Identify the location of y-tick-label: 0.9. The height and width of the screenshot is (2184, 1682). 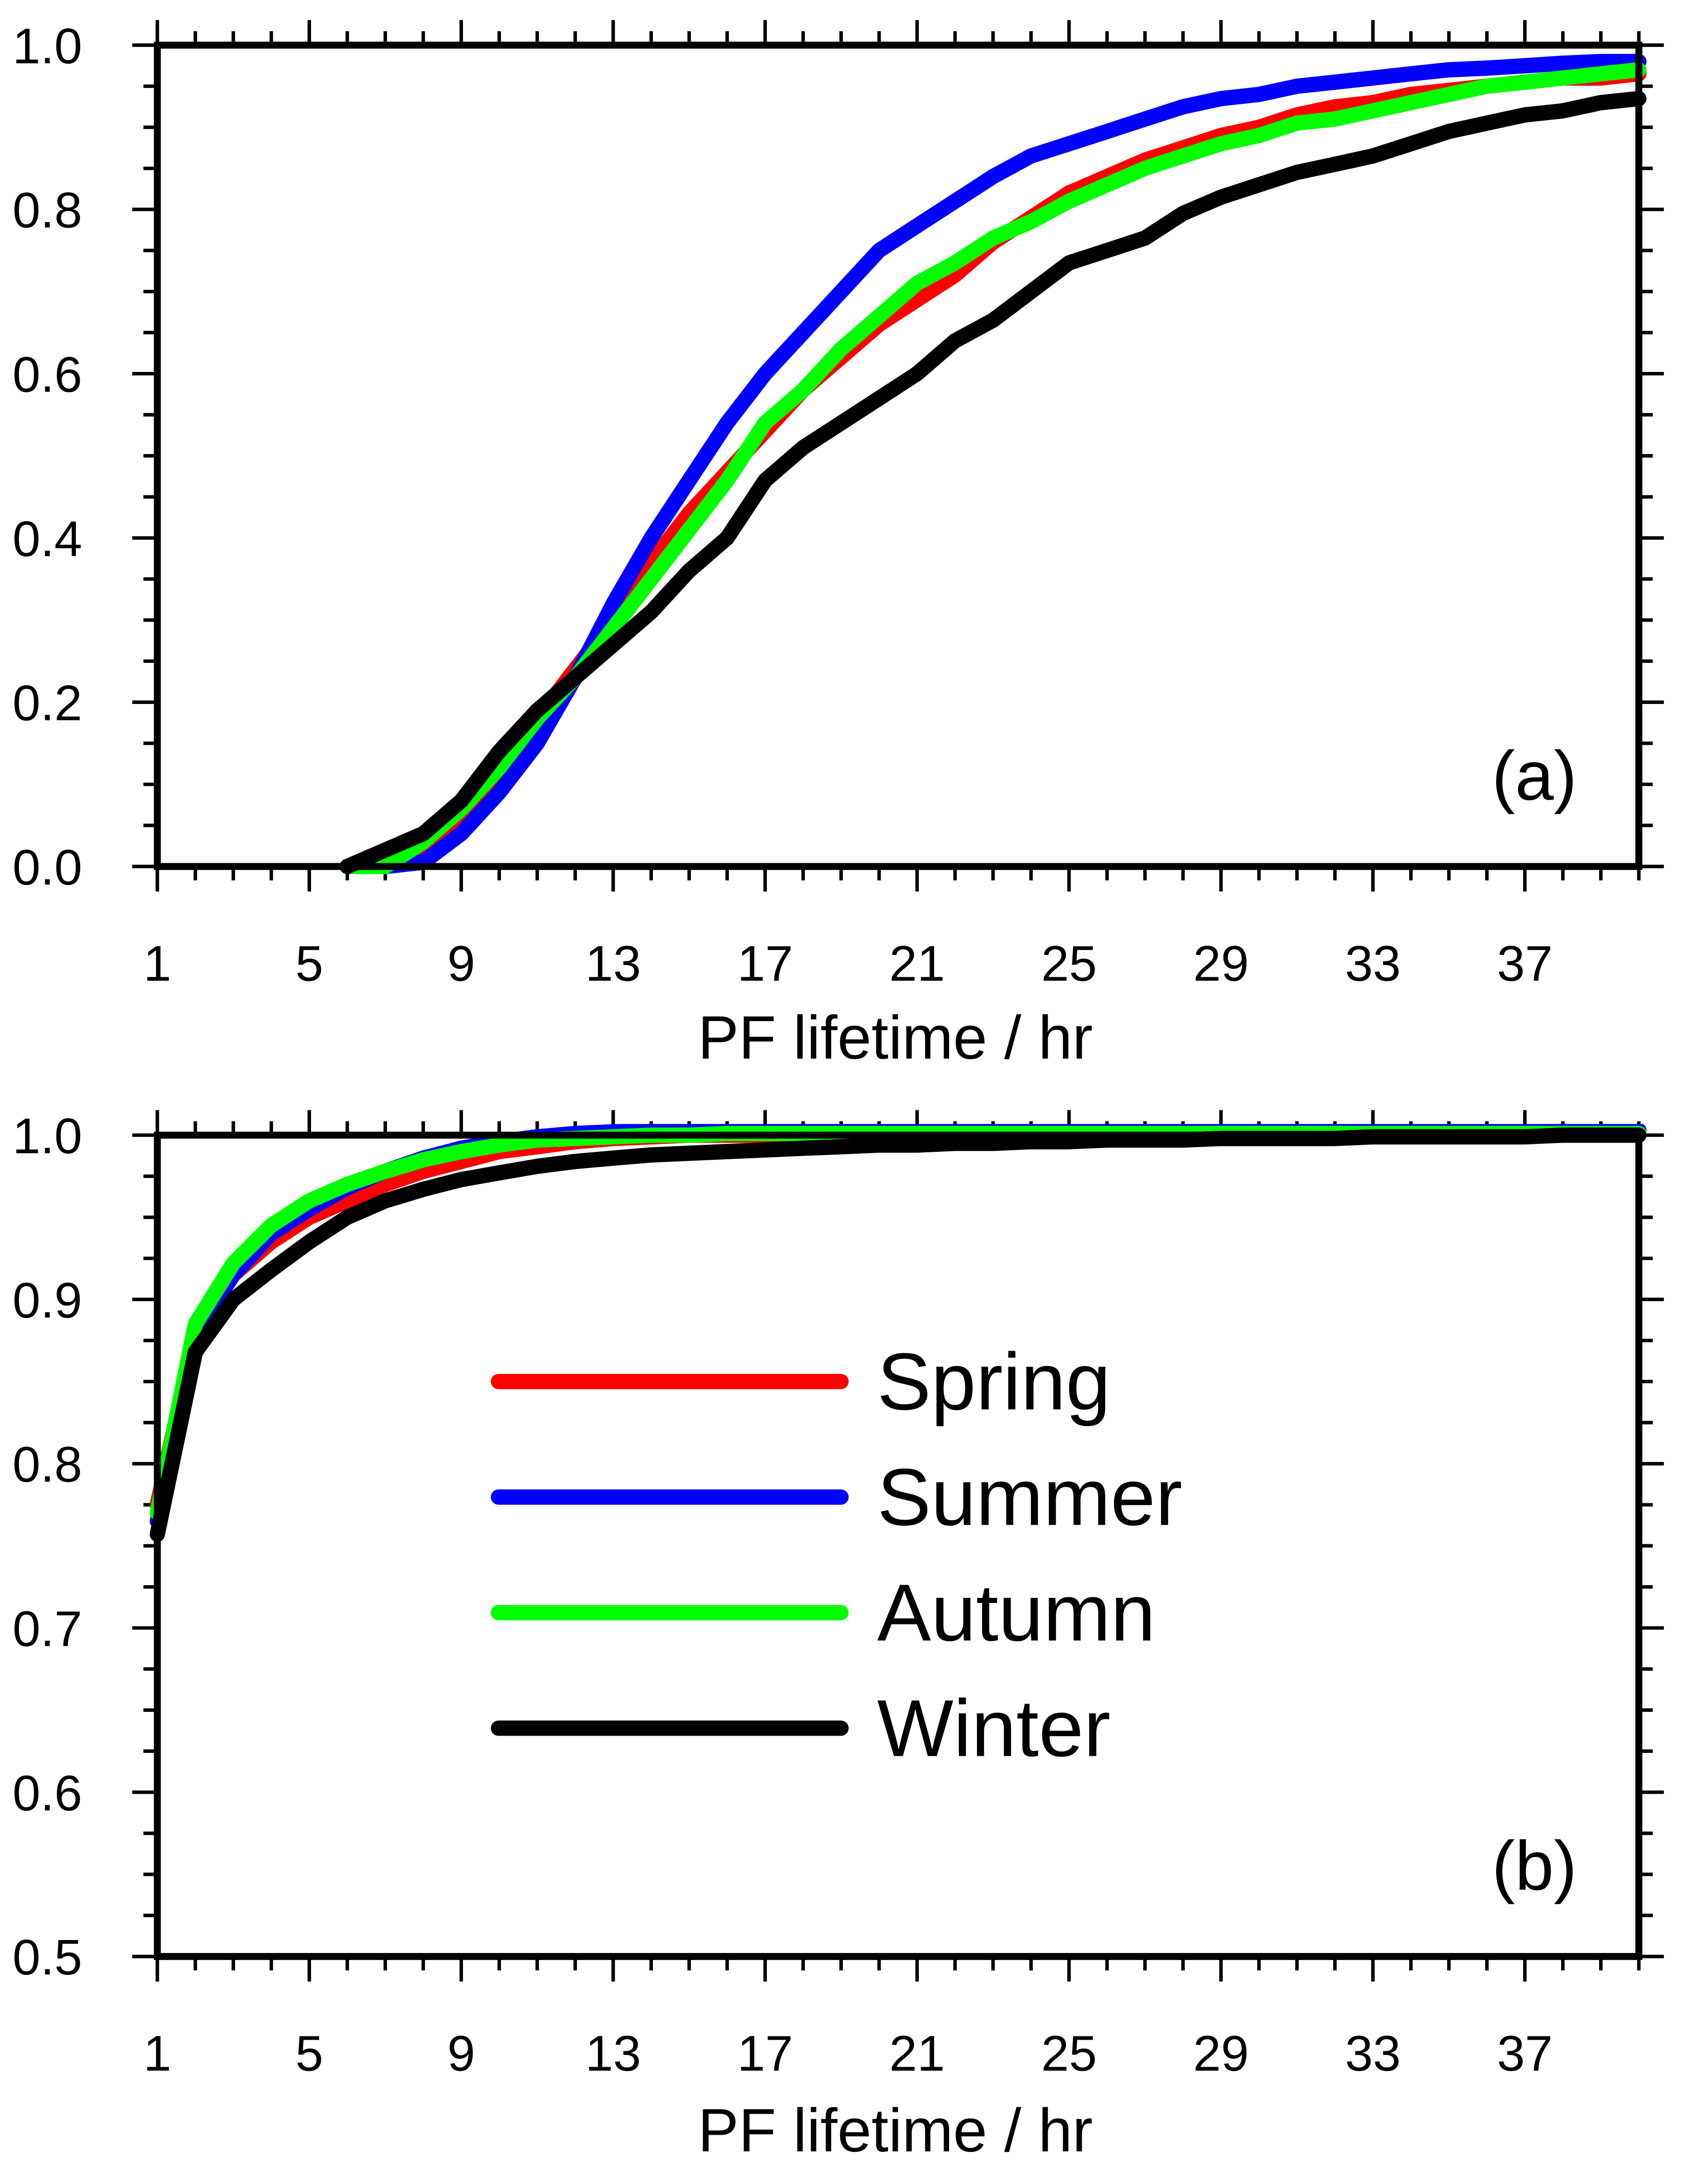
(47, 1300).